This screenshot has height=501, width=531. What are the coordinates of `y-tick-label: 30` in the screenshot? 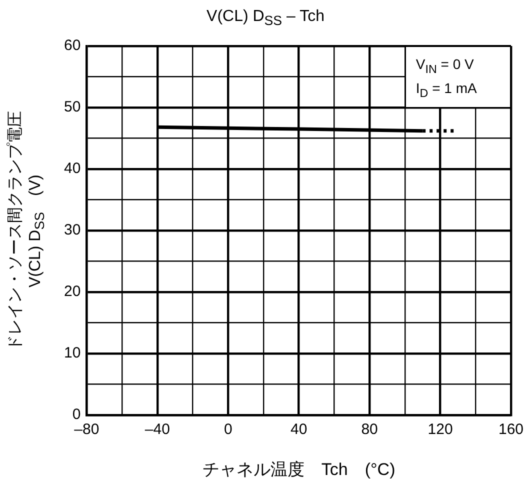 It's located at (72, 230).